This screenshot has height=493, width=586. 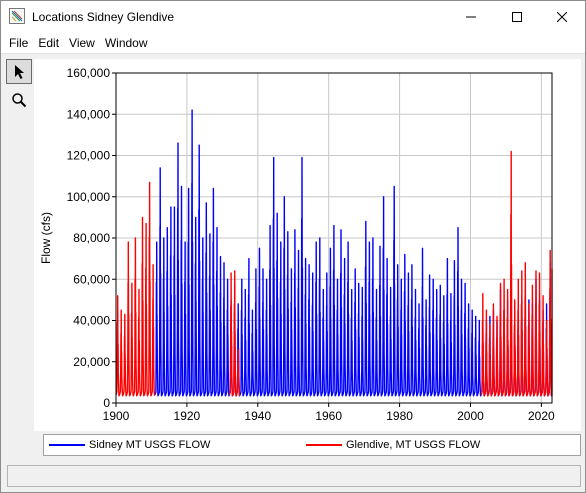 I want to click on minimize-icon, so click(x=471, y=16).